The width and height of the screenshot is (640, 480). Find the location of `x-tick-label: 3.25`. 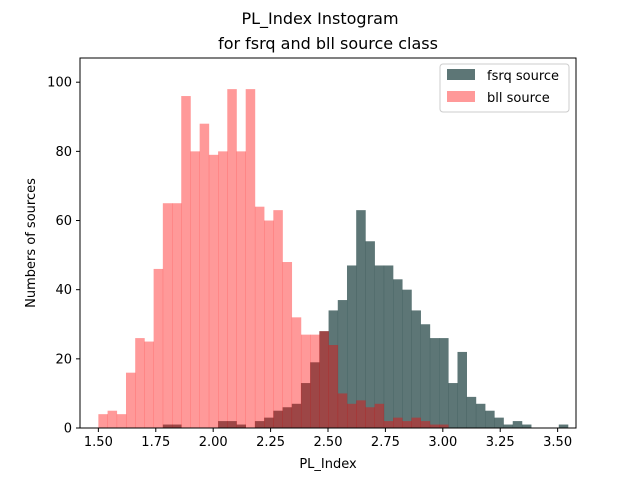

x-tick-label: 3.25 is located at coordinates (500, 442).